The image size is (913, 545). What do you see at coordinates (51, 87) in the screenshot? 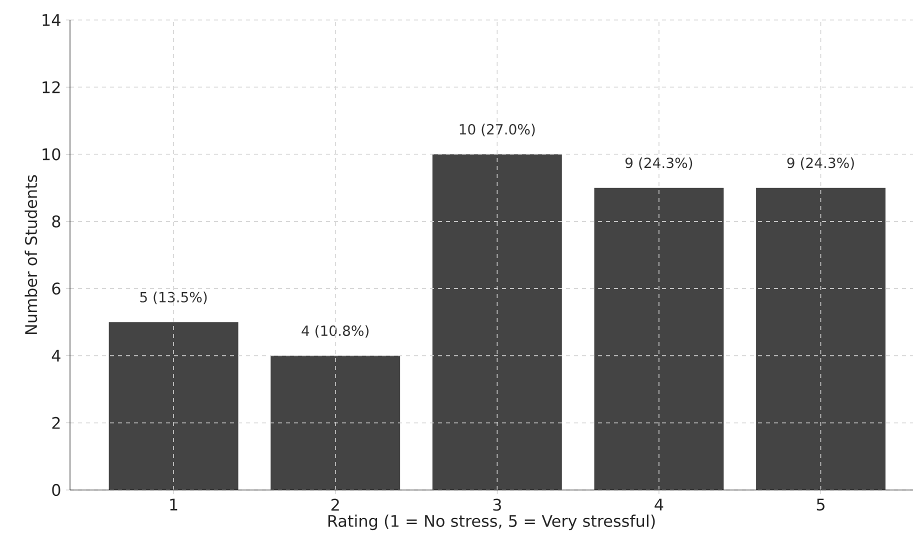
I see `y-tick-label: 12` at bounding box center [51, 87].